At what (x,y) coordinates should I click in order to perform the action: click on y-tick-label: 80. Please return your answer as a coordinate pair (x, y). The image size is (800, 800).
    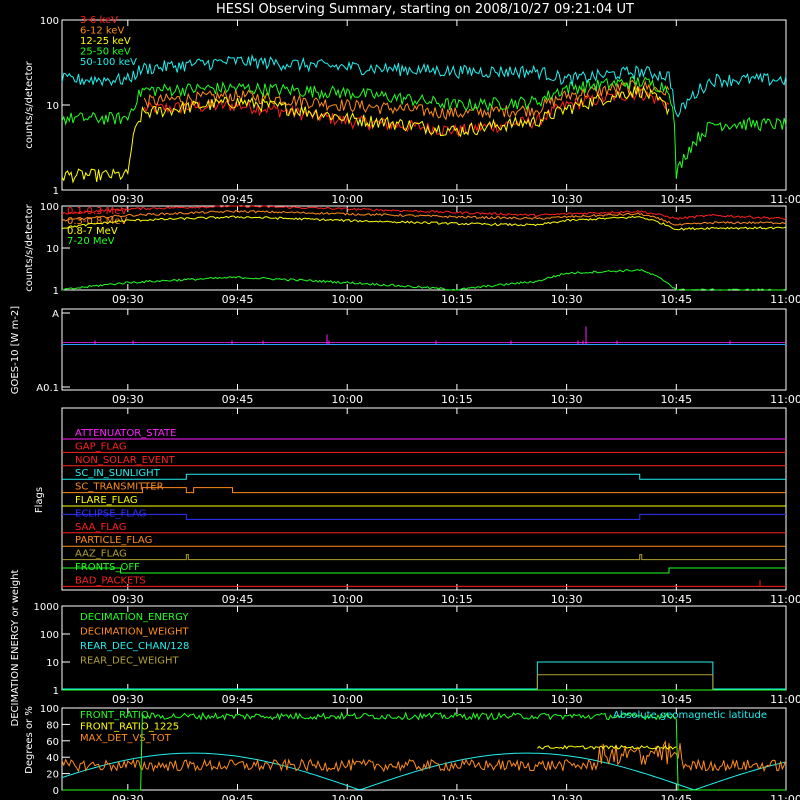
    Looking at the image, I should click on (52, 725).